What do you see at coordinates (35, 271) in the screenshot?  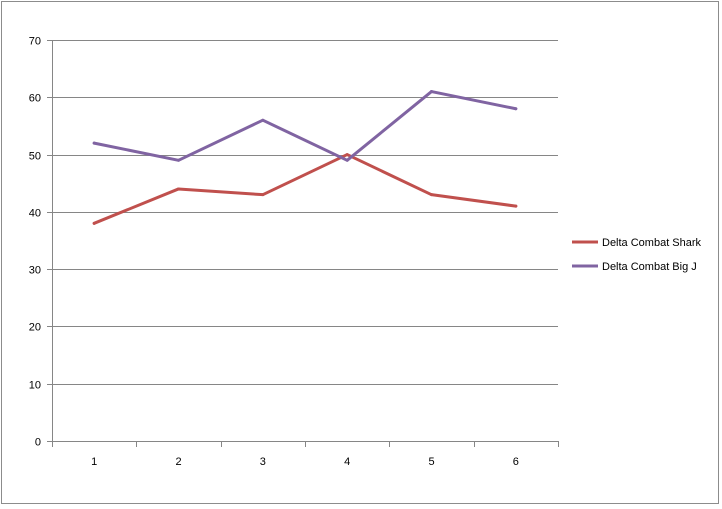 I see `y-tick-label: 30` at bounding box center [35, 271].